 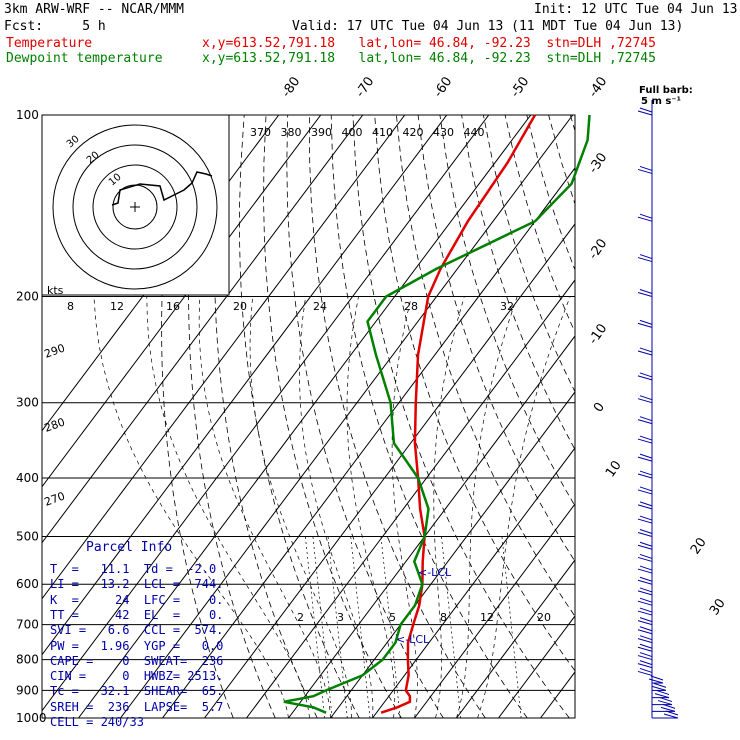 I want to click on pressure-tick-label: 100, so click(x=27, y=115).